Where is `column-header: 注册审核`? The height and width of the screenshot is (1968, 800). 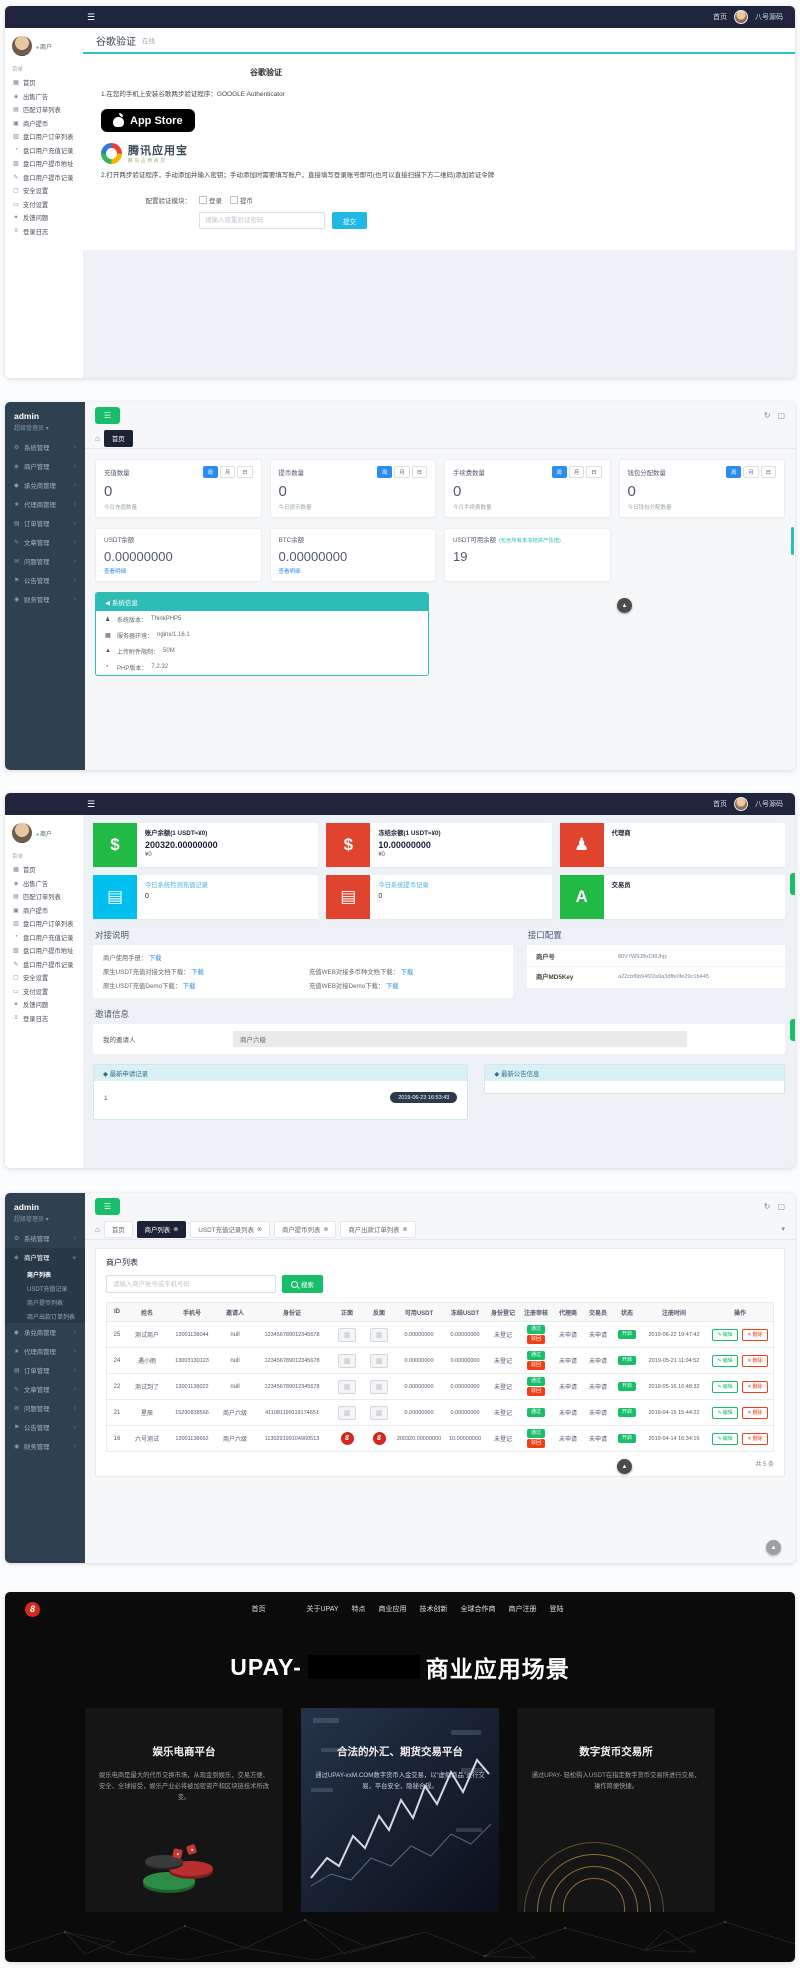 column-header: 注册审核 is located at coordinates (535, 1313).